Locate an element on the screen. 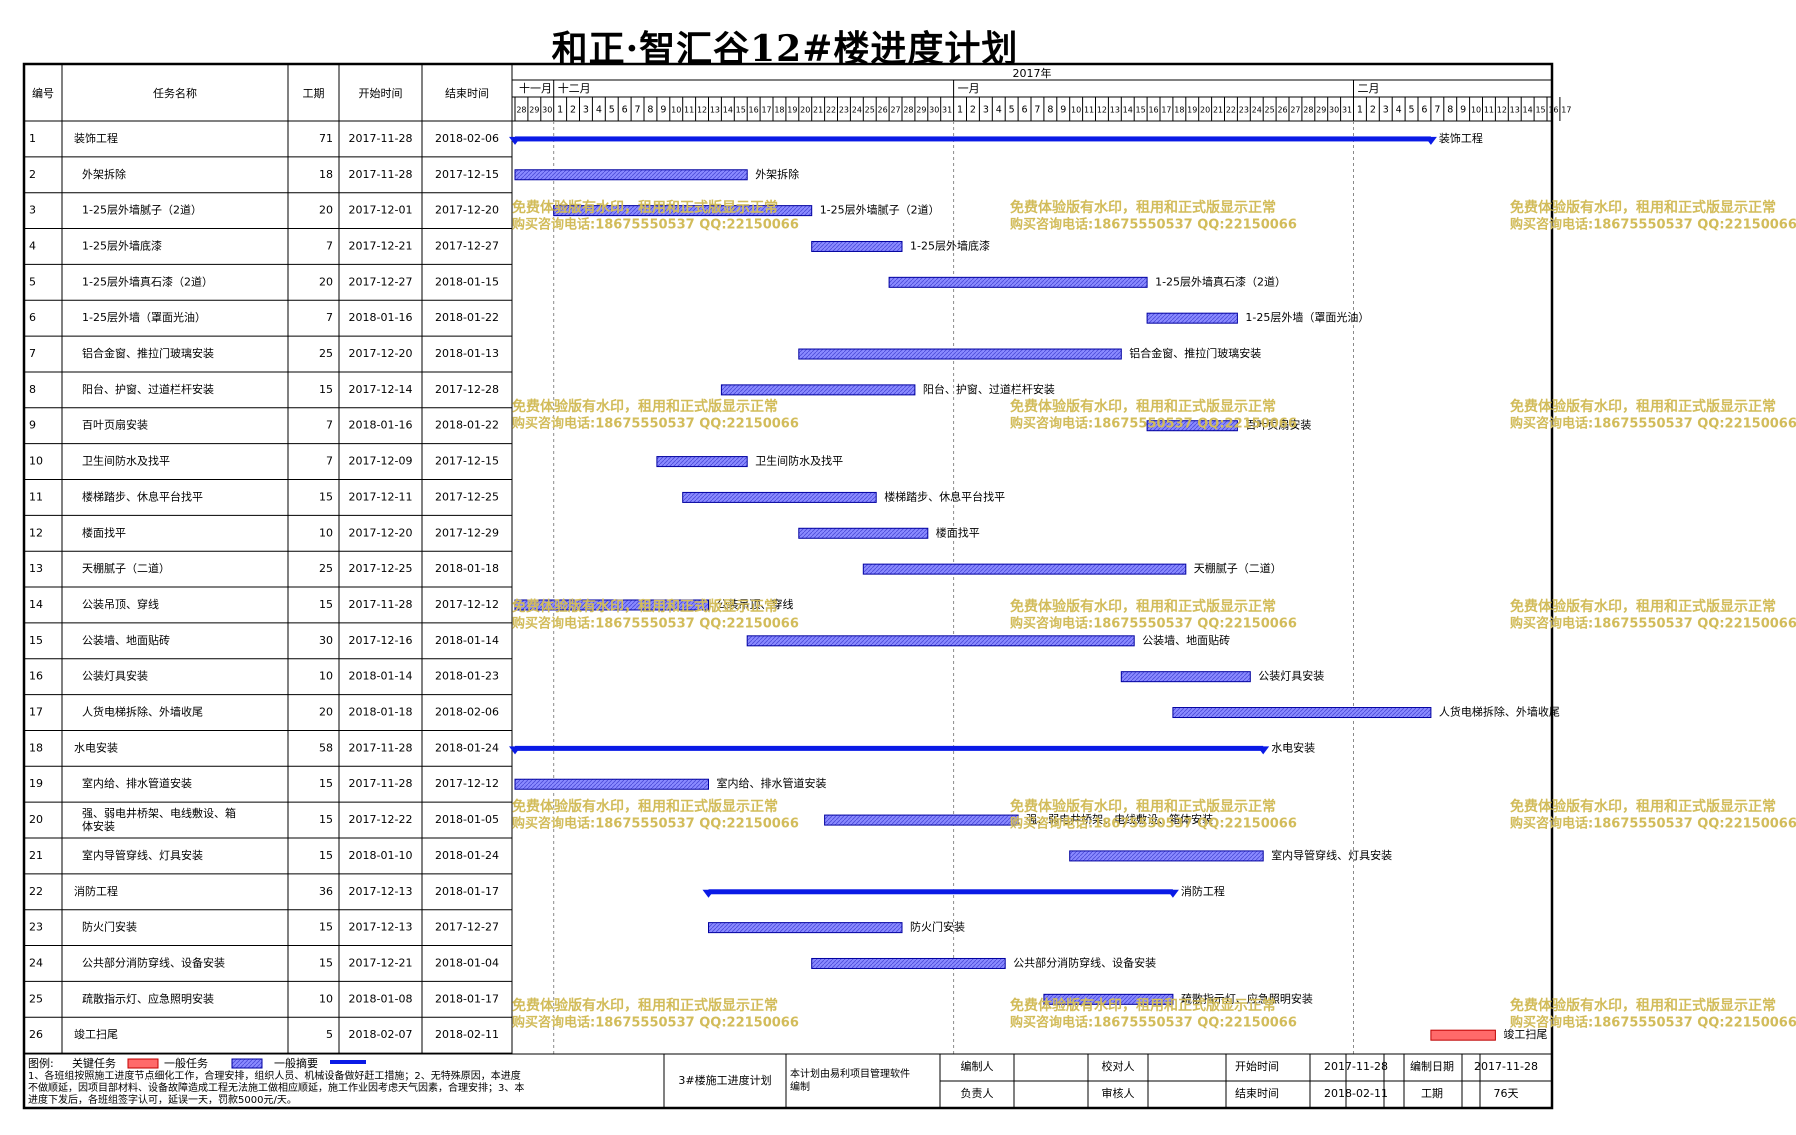  day-label: 19 is located at coordinates (1192, 110).